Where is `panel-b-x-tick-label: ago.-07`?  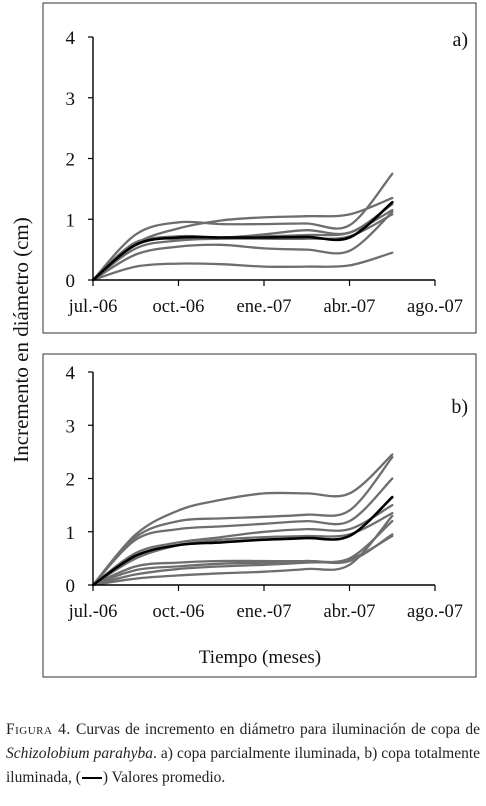
panel-b-x-tick-label: ago.-07 is located at coordinates (435, 612).